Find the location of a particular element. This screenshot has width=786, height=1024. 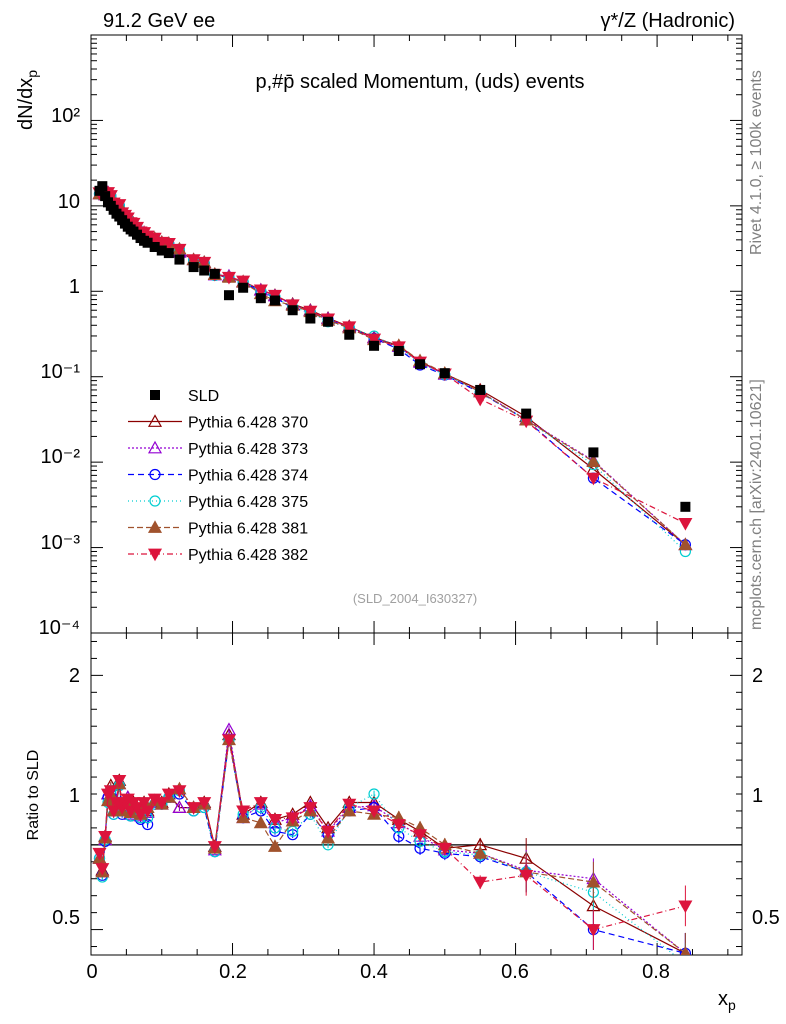

rivet-version-label: Rivet 4.1.0, ≥ 100k events is located at coordinates (756, 162).